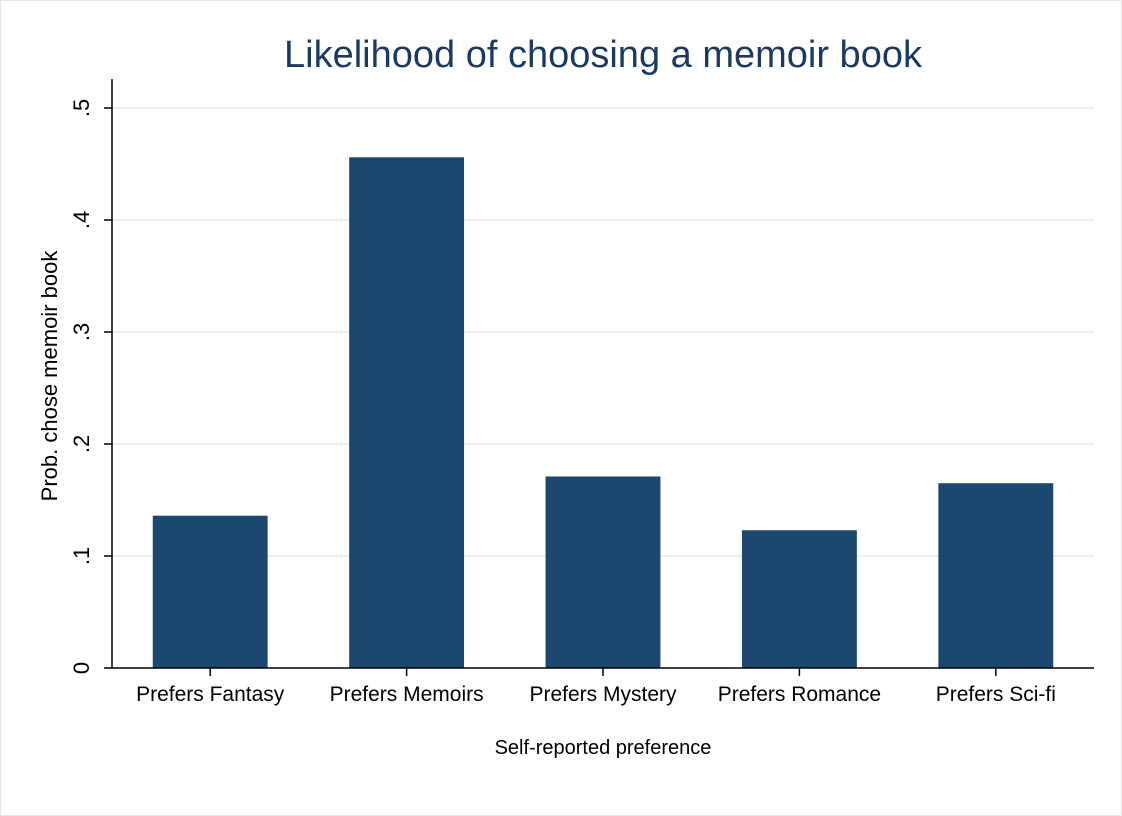 This screenshot has width=1122, height=816. What do you see at coordinates (210, 694) in the screenshot?
I see `x-category-label: Prefers Fantasy` at bounding box center [210, 694].